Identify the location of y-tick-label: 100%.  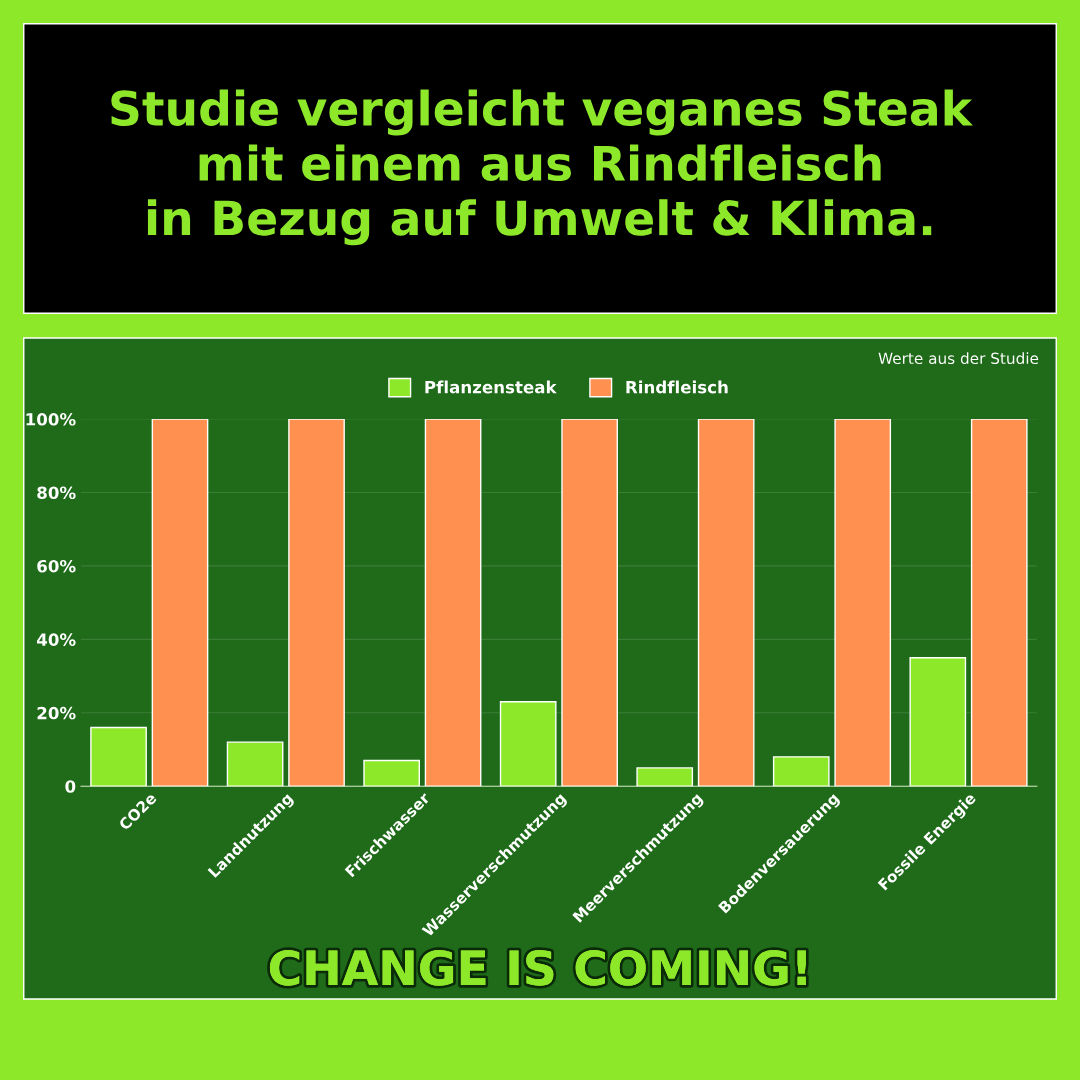
(51, 419).